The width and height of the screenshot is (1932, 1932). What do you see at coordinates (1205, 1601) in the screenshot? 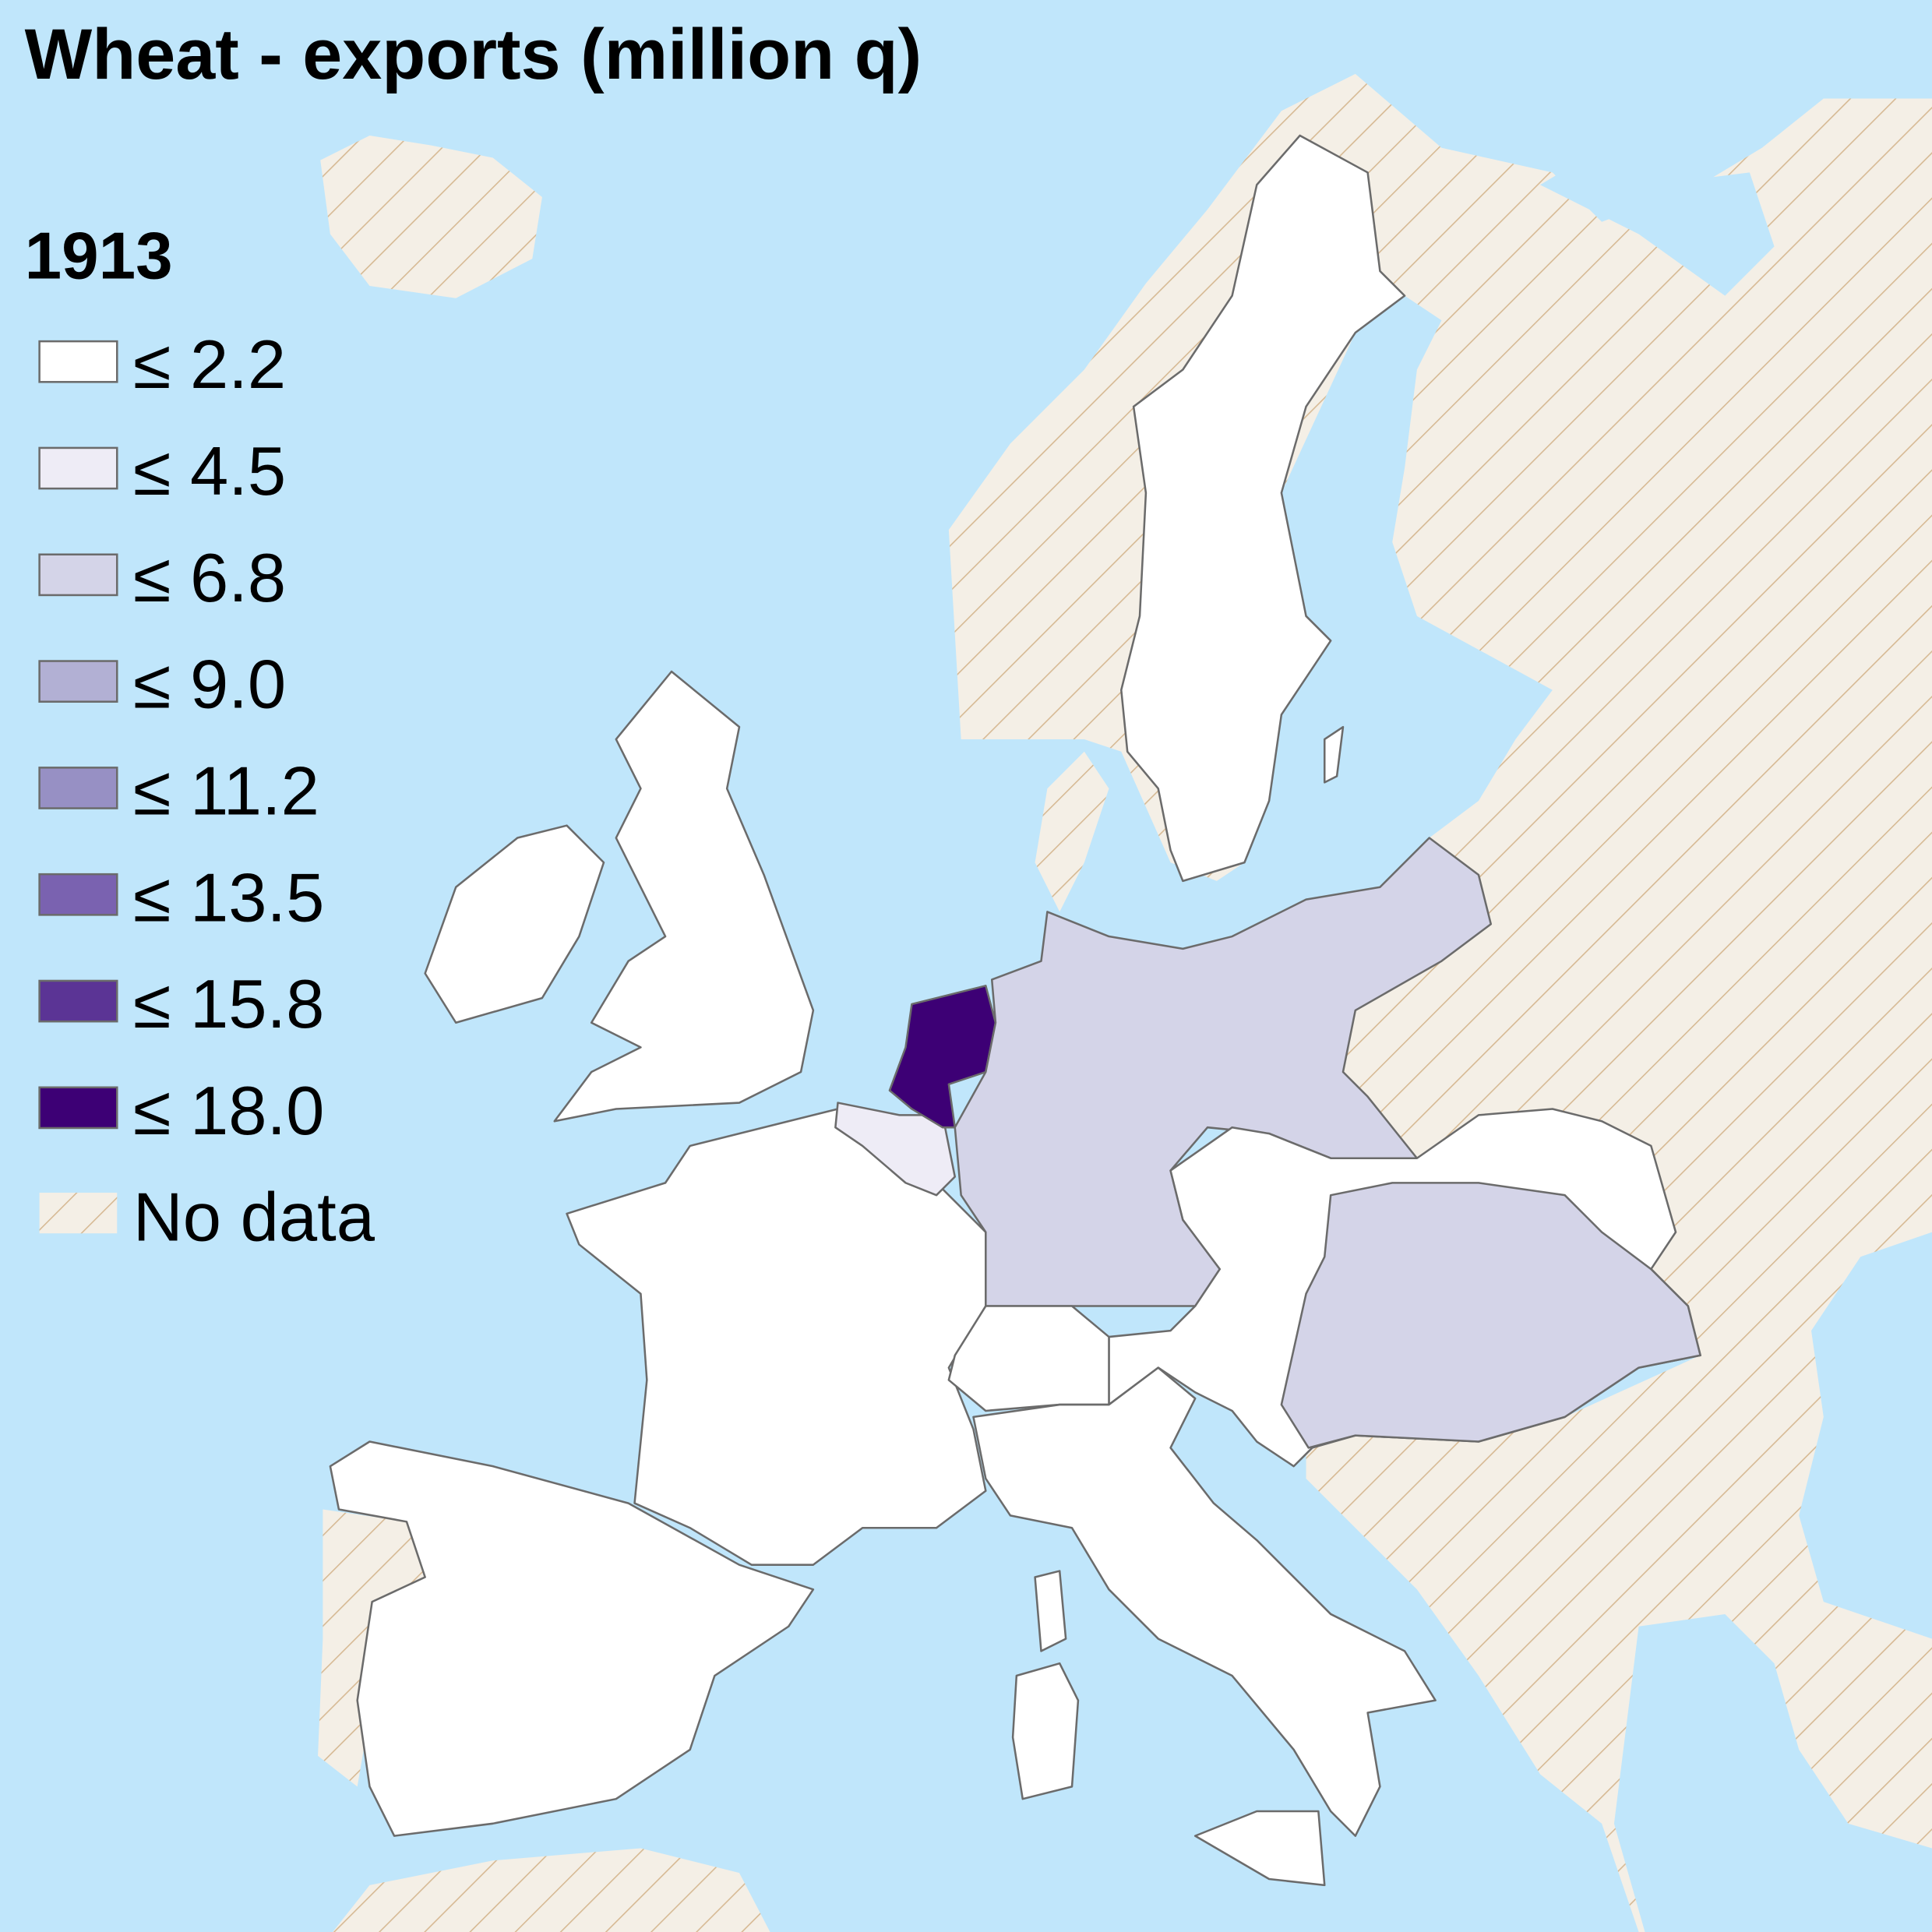
I see `italy` at bounding box center [1205, 1601].